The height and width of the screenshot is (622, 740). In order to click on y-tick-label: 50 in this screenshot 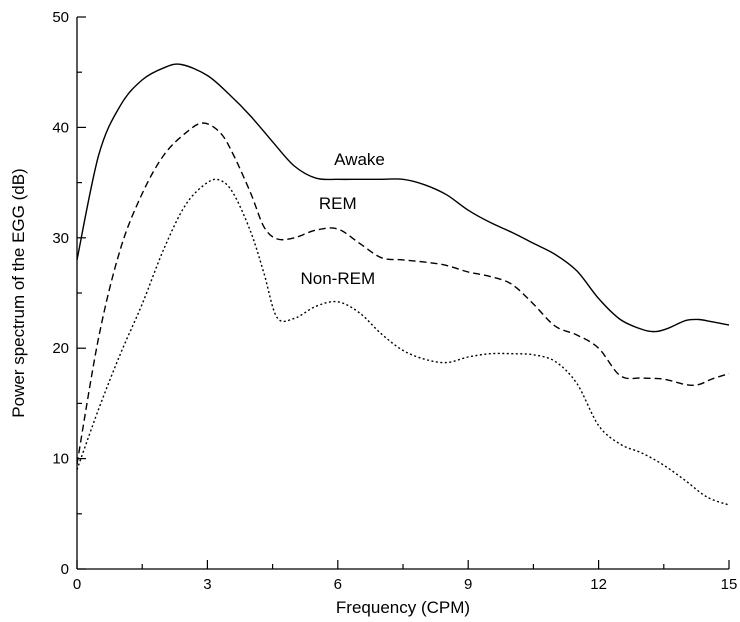, I will do `click(60, 17)`.